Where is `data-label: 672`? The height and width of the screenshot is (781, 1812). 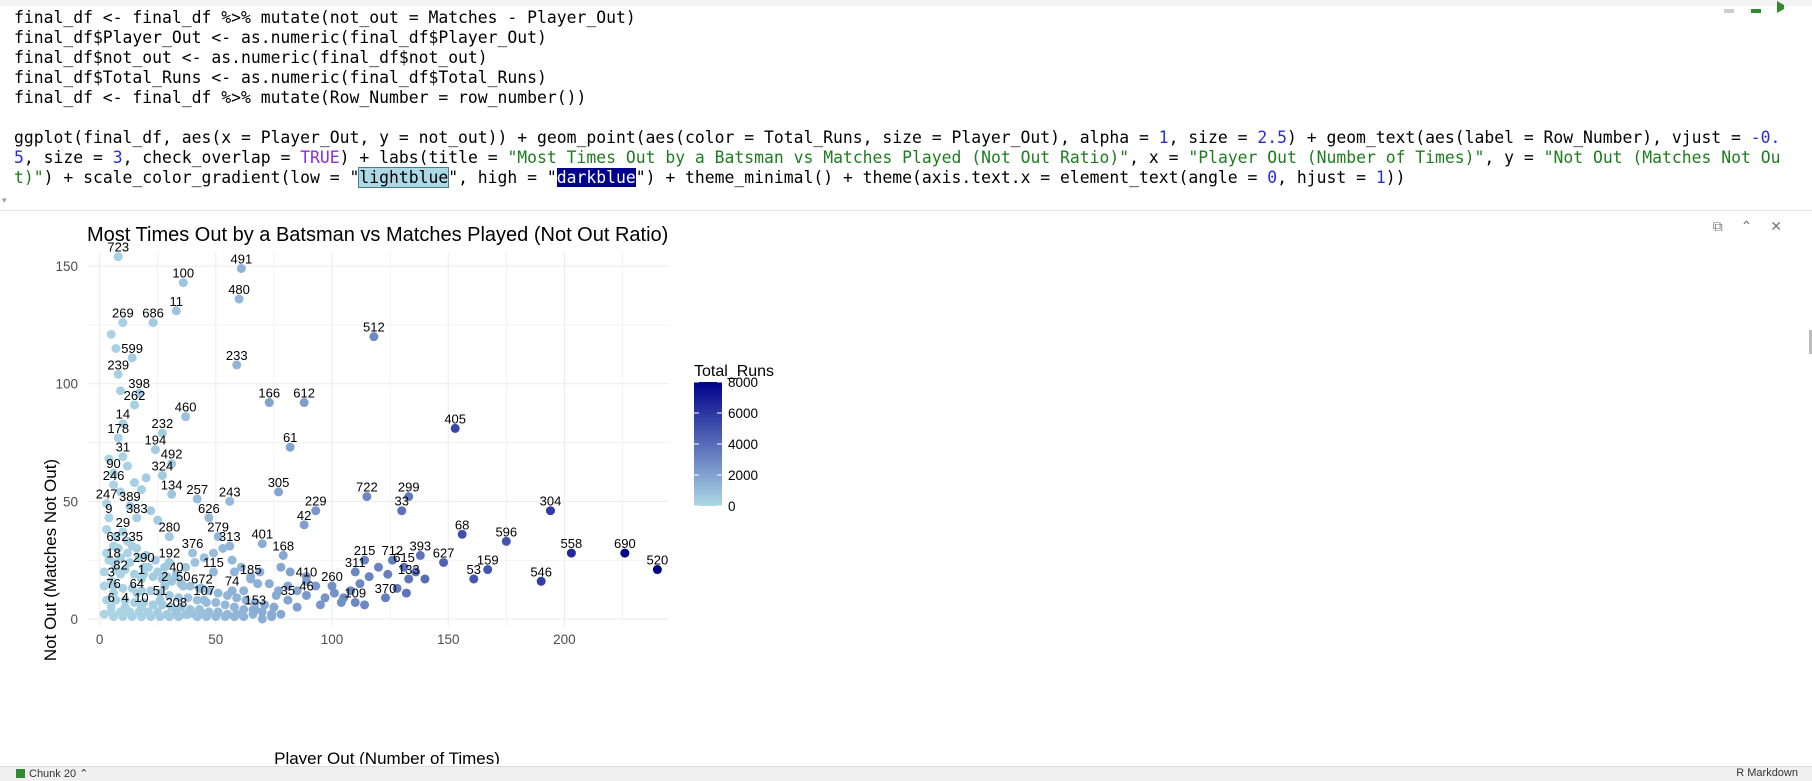
data-label: 672 is located at coordinates (202, 578).